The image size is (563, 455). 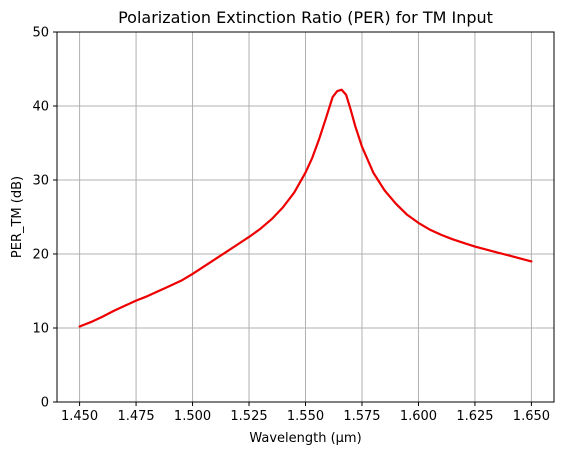 I want to click on x-tick-label: 1.650, so click(x=531, y=416).